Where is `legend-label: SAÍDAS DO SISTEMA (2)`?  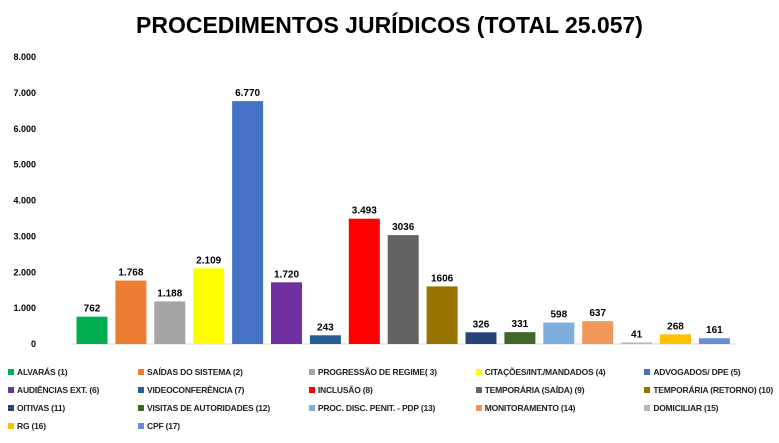 legend-label: SAÍDAS DO SISTEMA (2) is located at coordinates (195, 372).